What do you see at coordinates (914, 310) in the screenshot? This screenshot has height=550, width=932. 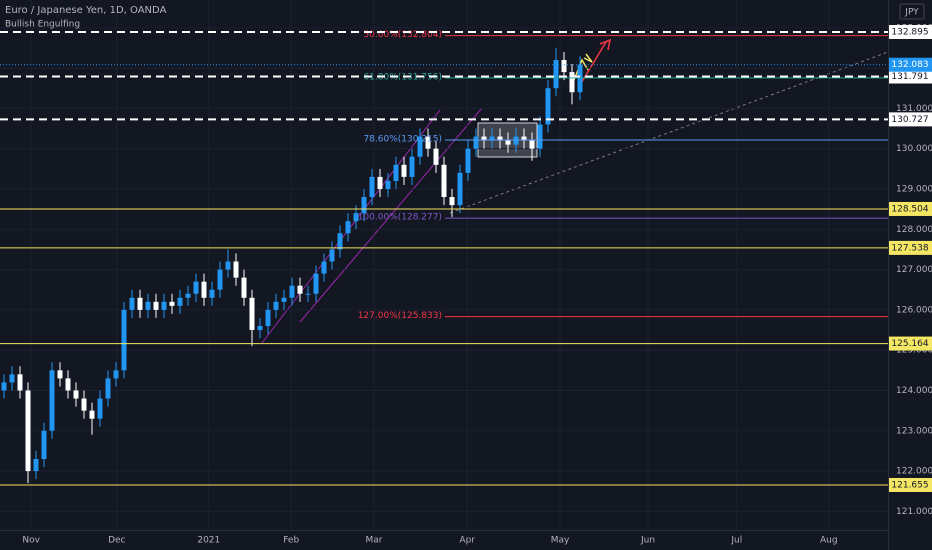 I see `y-tick-label: 126.000` at bounding box center [914, 310].